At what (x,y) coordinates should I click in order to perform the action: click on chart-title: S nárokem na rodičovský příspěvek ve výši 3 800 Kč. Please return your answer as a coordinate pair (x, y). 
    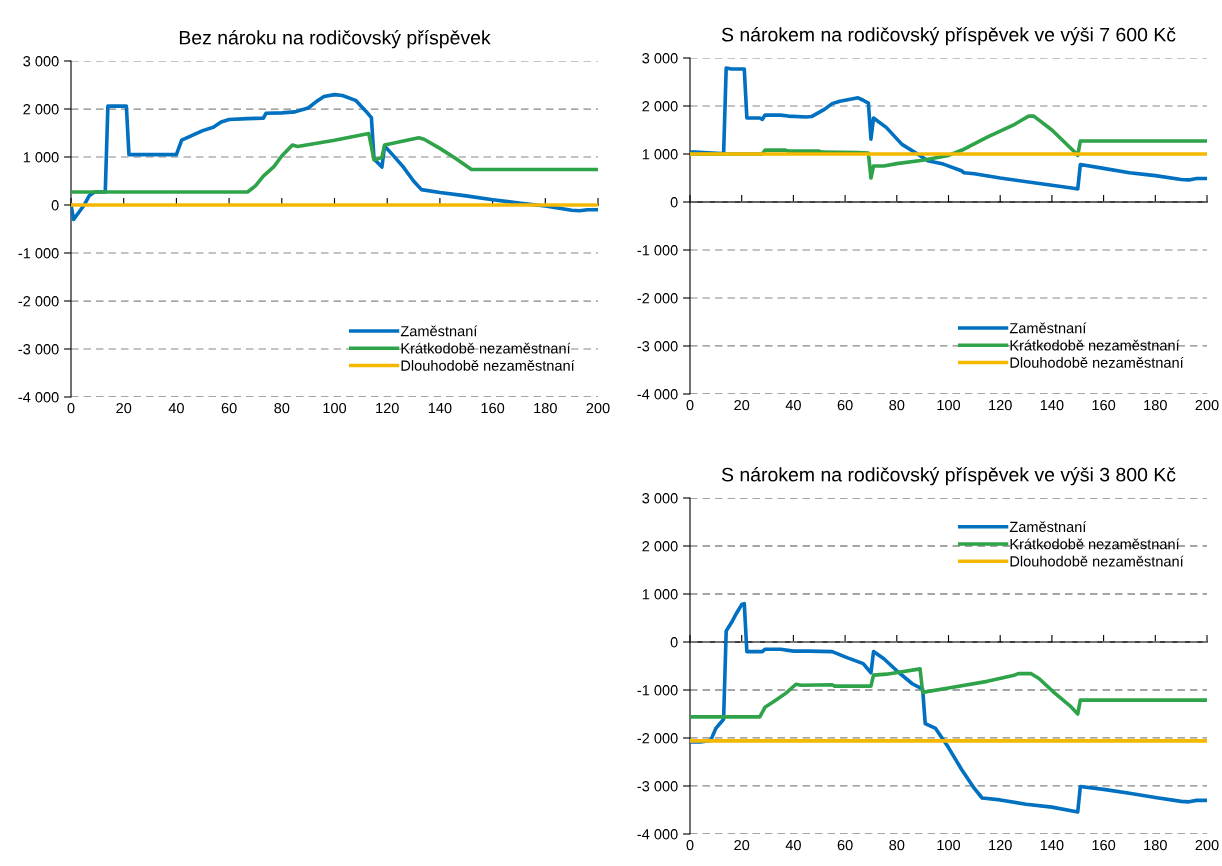
    Looking at the image, I should click on (948, 476).